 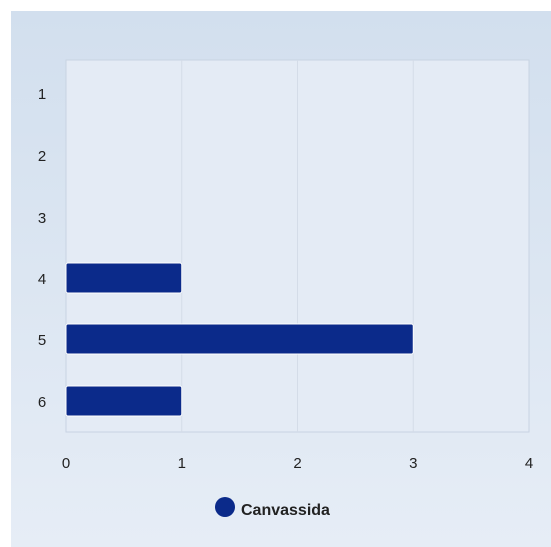 I want to click on x-tick-label: 1, so click(x=182, y=463).